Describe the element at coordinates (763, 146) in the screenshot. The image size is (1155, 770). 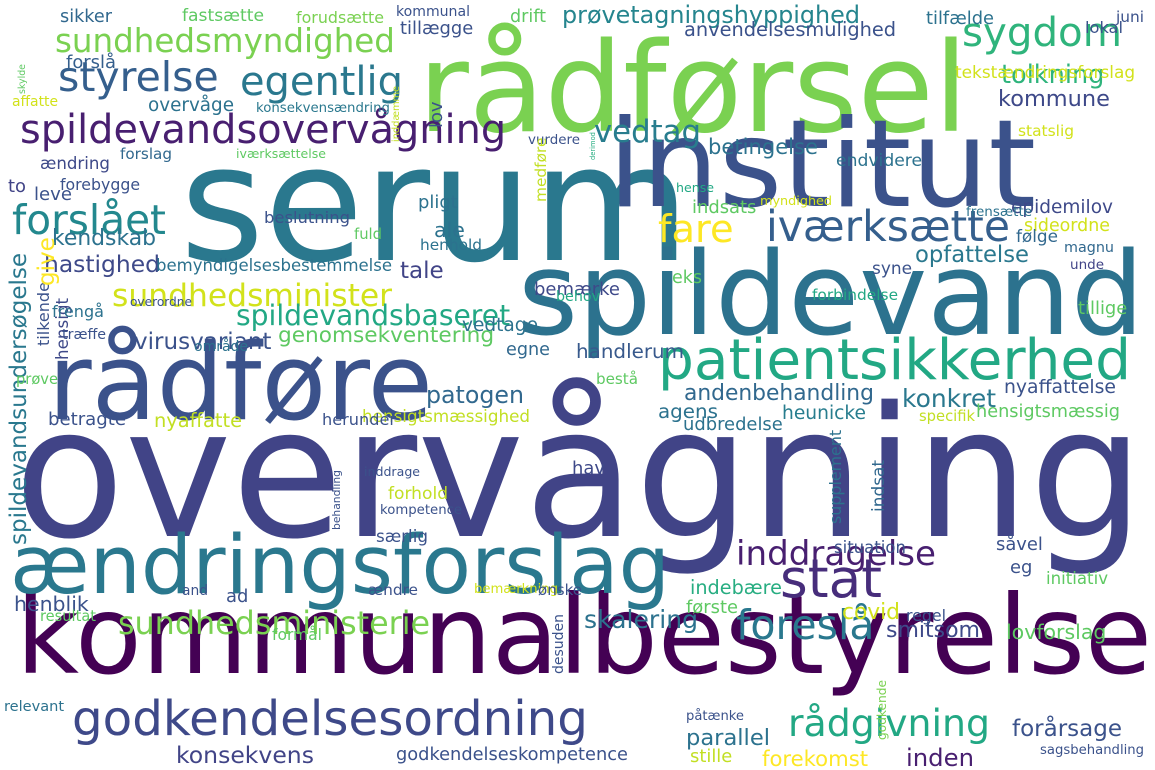
I see `cloud-word: betingelse` at that location.